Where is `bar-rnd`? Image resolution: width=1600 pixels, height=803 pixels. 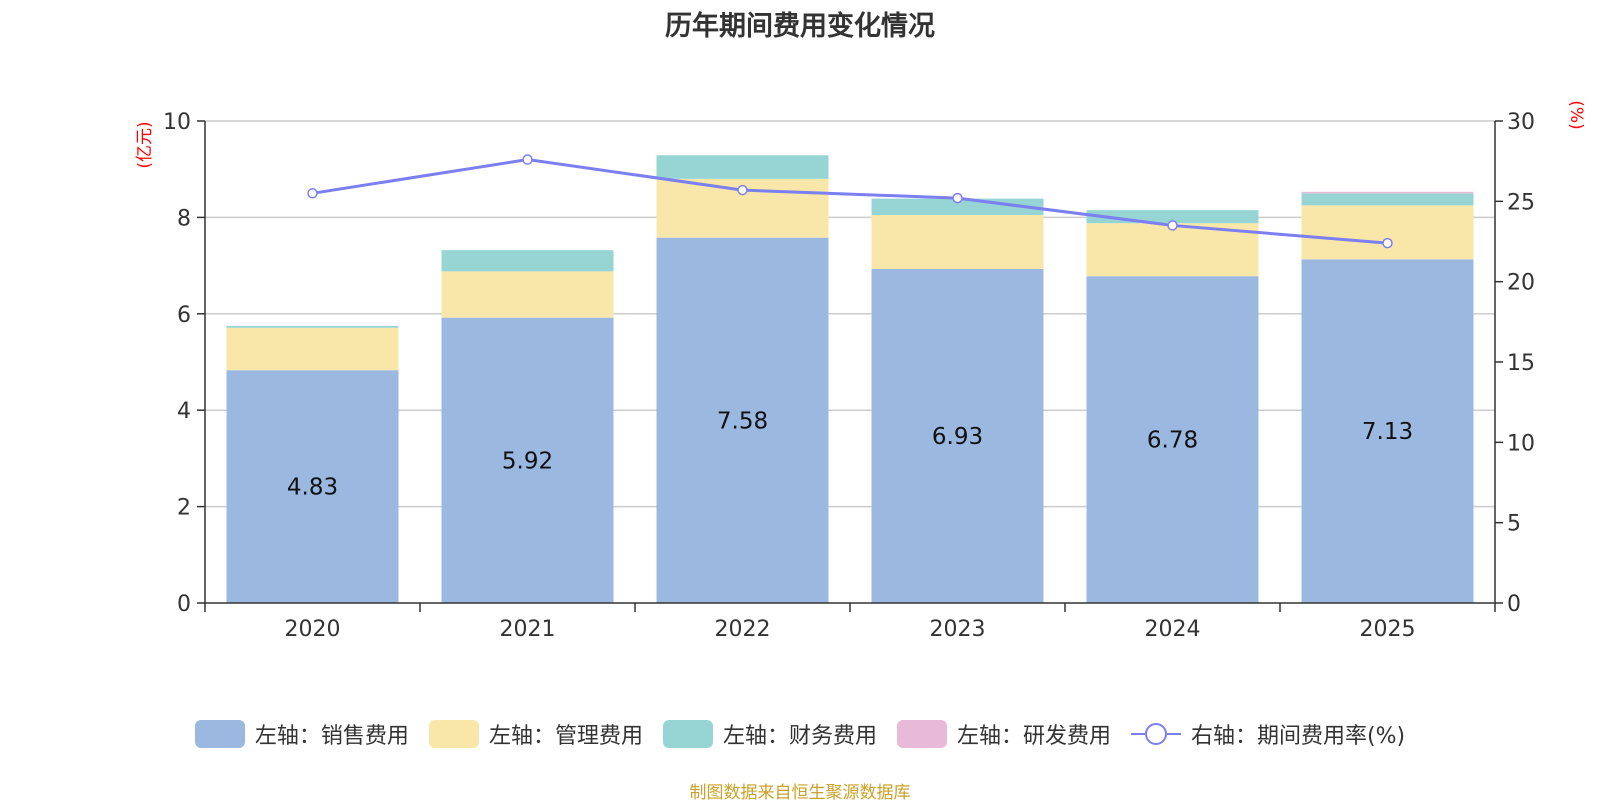 bar-rnd is located at coordinates (1387, 192).